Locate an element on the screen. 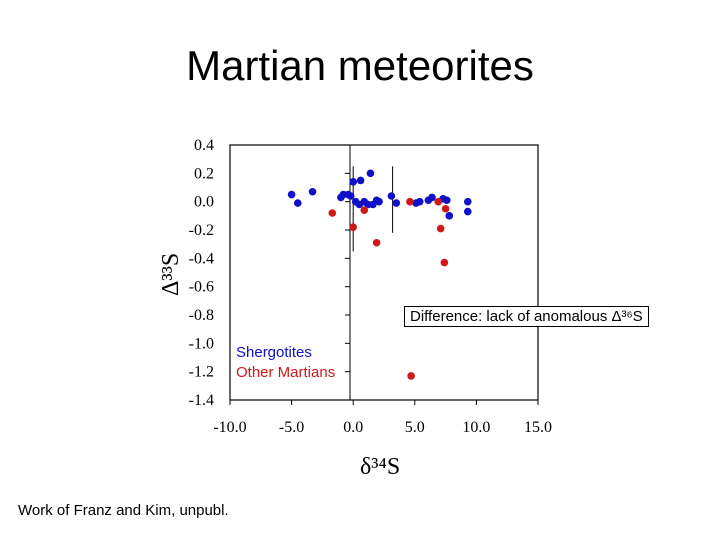 The height and width of the screenshot is (540, 720). x-tick-label: 10.0 is located at coordinates (476, 427).